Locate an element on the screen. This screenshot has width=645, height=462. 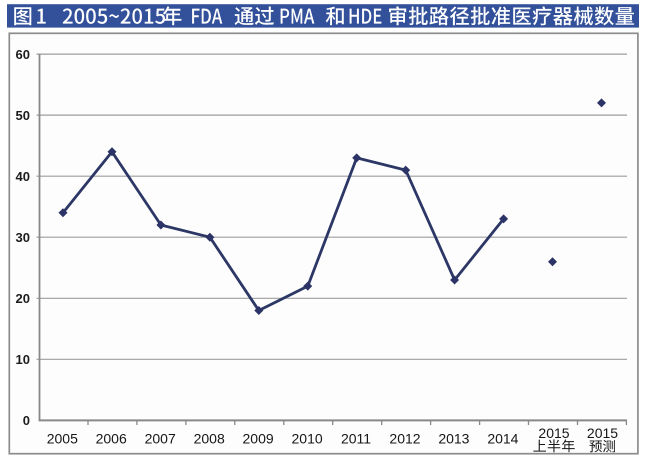
svg-text: 0 is located at coordinates (26, 420).